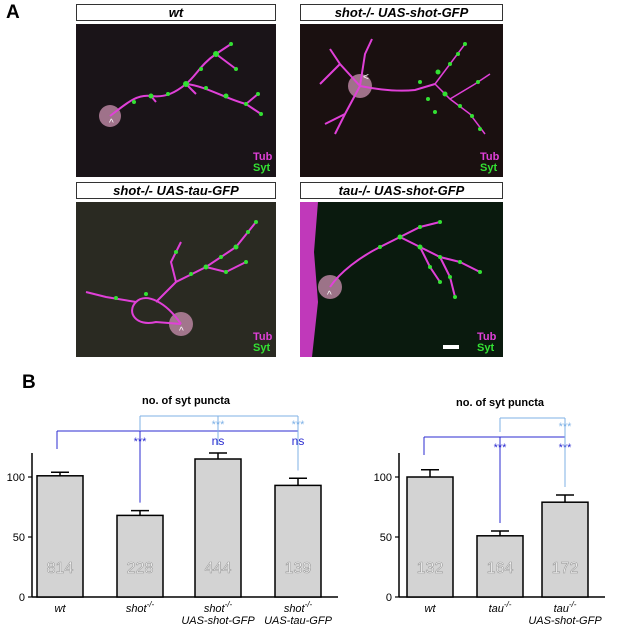 The width and height of the screenshot is (617, 634). What do you see at coordinates (451, 347) in the screenshot?
I see `scale-bar` at bounding box center [451, 347].